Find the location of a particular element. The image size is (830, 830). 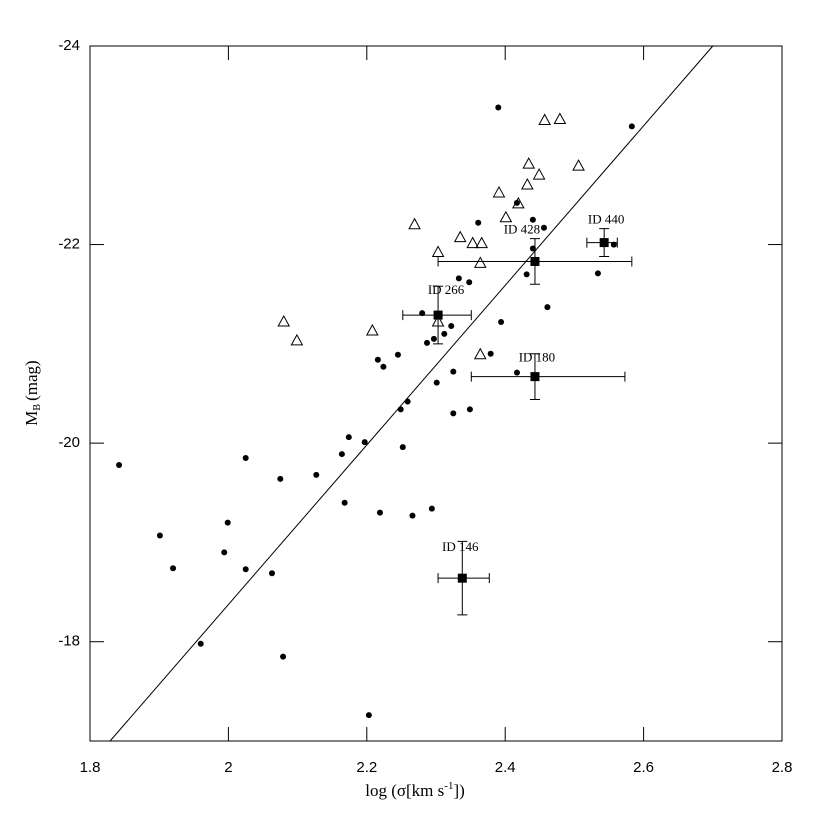

y-label-sub: B is located at coordinates (37, 407).